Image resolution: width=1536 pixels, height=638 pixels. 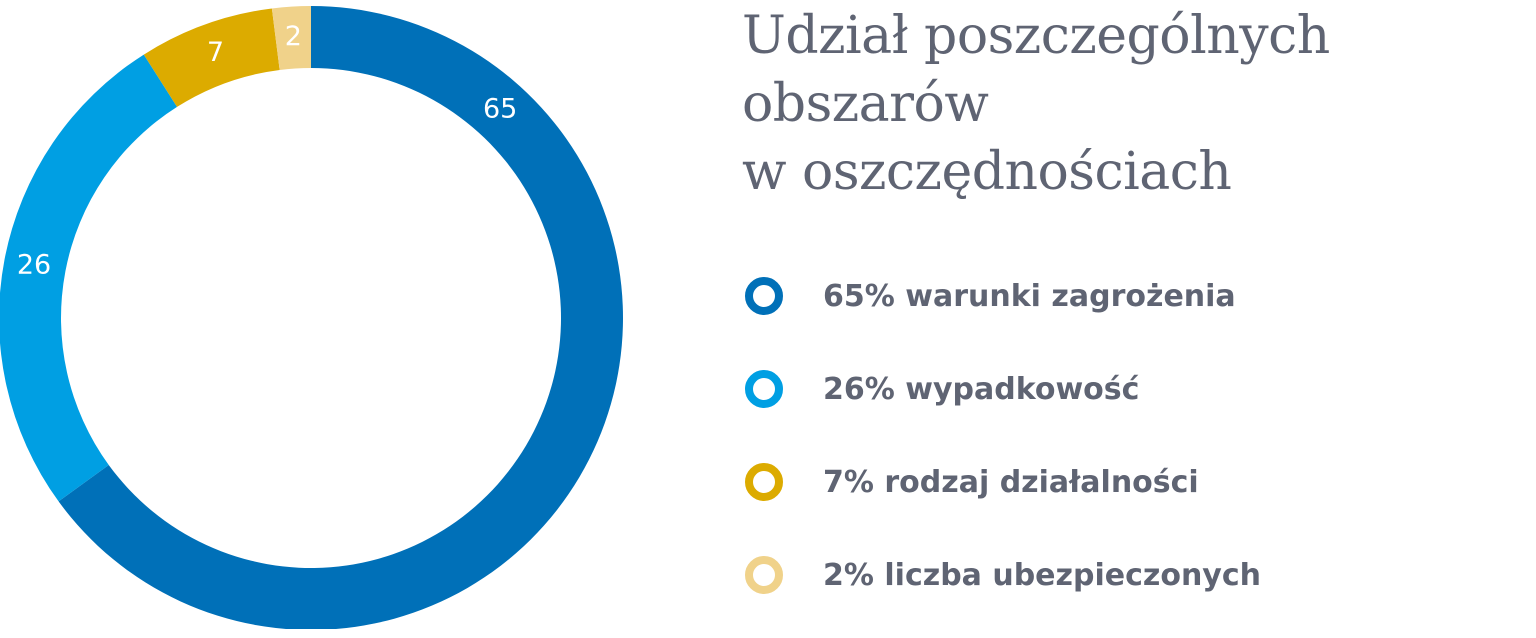 What do you see at coordinates (1036, 36) in the screenshot?
I see `chart-title-line-1: Udział poszczególnych` at bounding box center [1036, 36].